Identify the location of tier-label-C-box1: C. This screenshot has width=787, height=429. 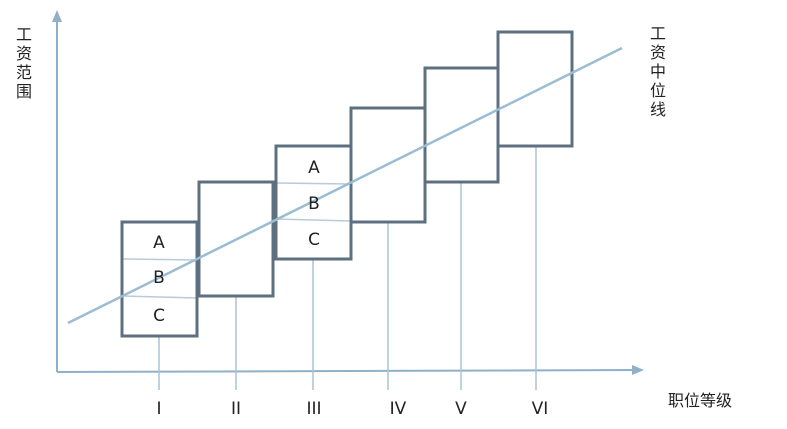
(159, 316).